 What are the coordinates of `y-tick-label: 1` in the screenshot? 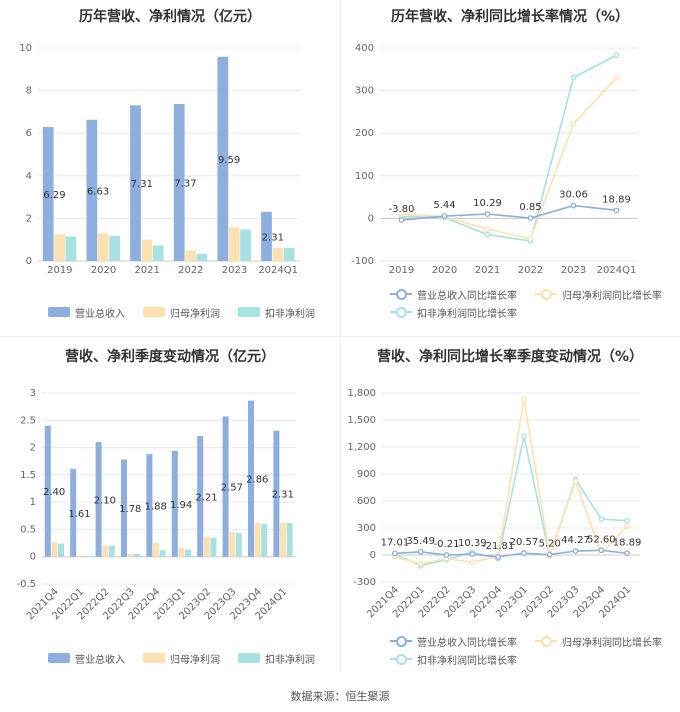 It's located at (33, 502).